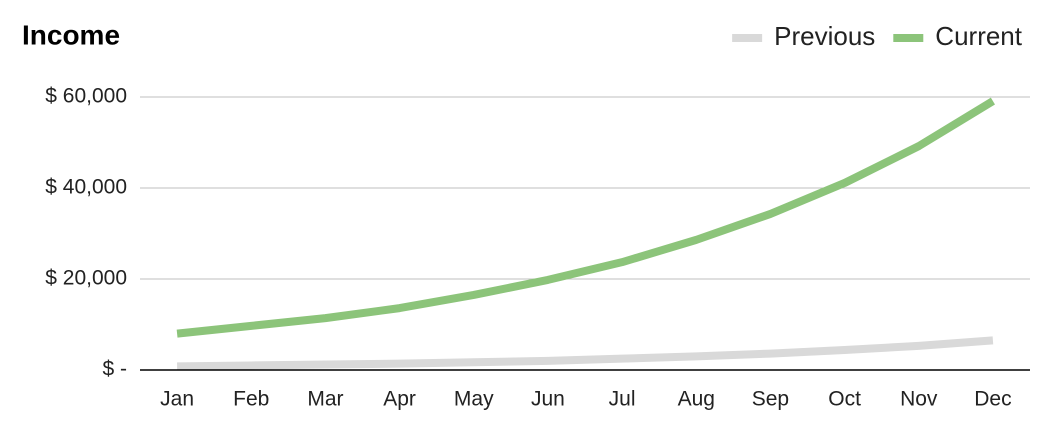  I want to click on x-tick-label: Dec, so click(992, 399).